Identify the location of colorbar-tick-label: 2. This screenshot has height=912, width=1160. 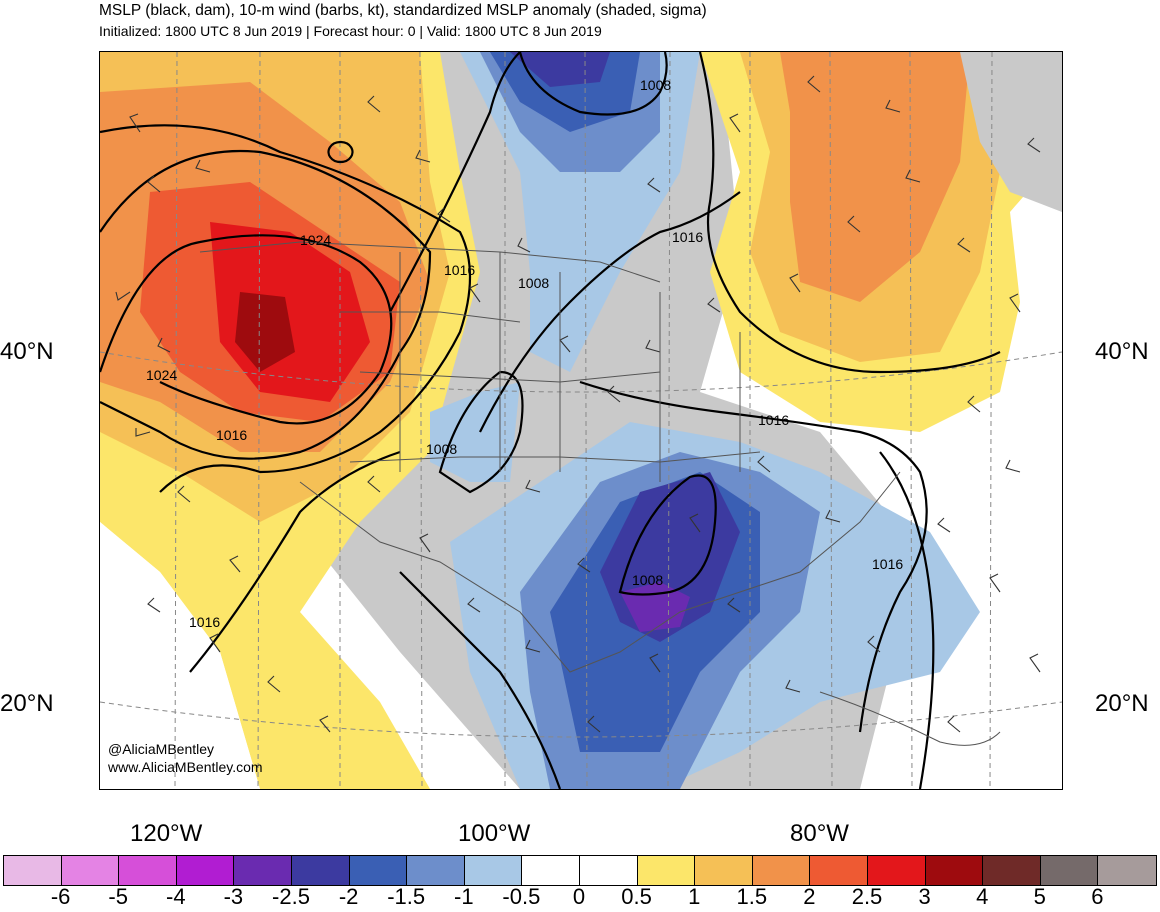
(809, 896).